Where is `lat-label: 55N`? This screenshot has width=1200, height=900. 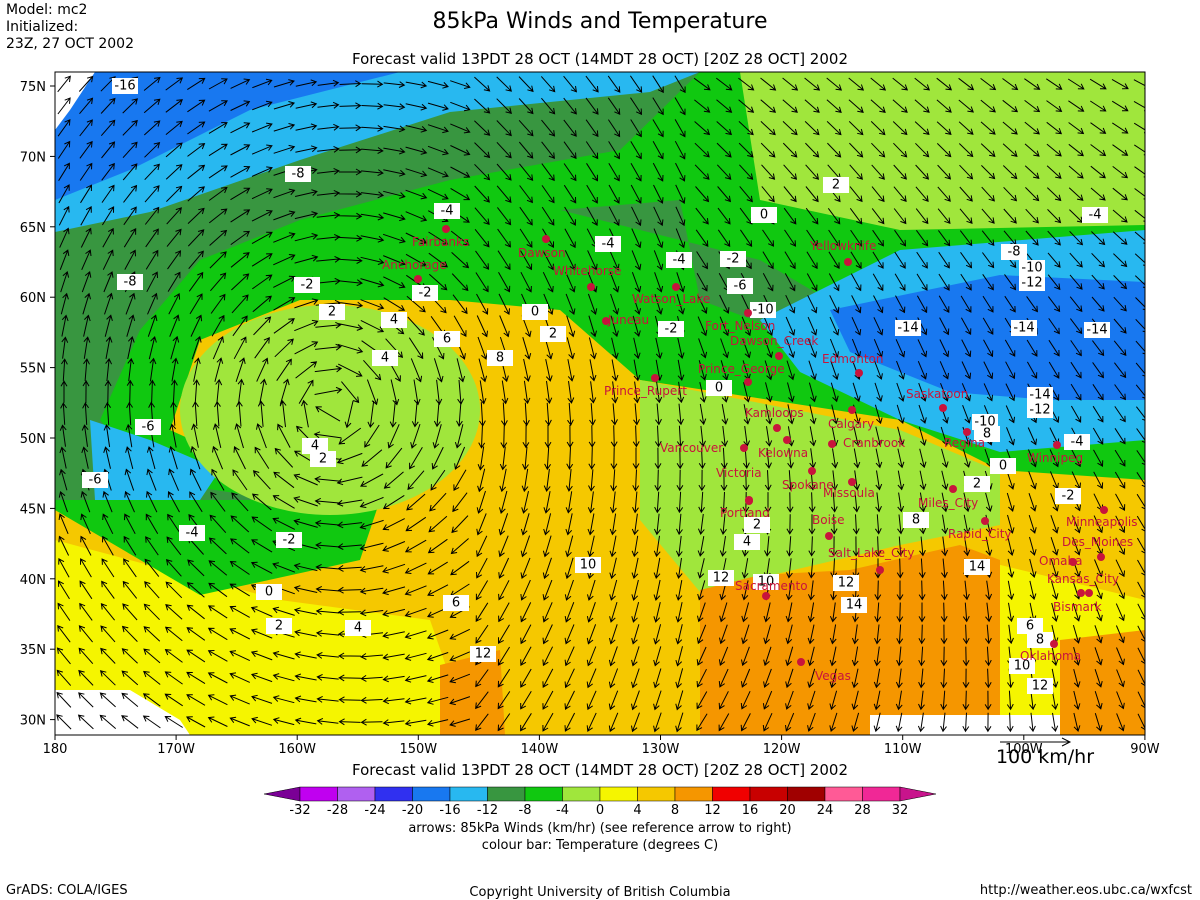
lat-label: 55N is located at coordinates (33, 369).